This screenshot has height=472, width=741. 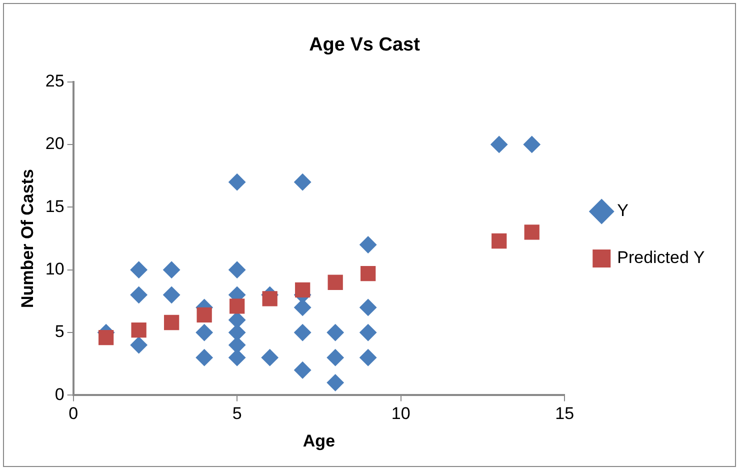 What do you see at coordinates (365, 45) in the screenshot?
I see `chart-title: Age Vs Cast` at bounding box center [365, 45].